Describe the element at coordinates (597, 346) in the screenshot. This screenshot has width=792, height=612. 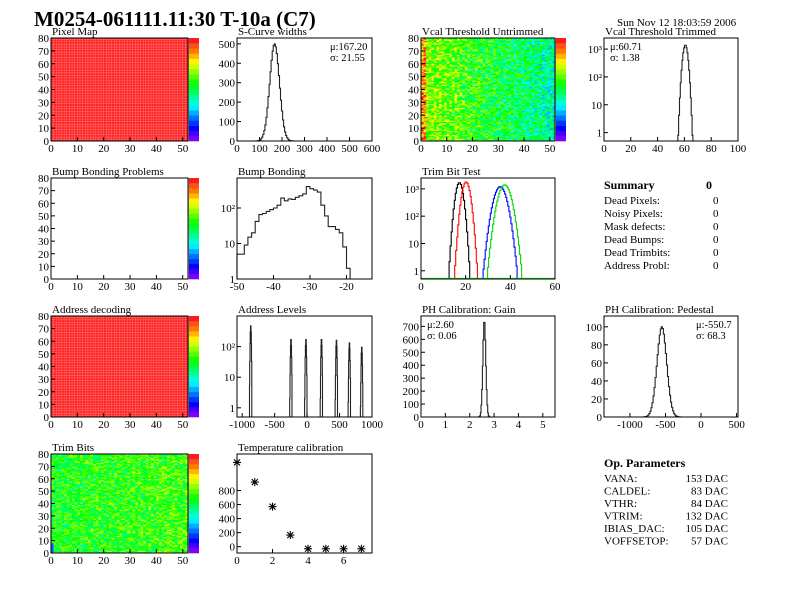
I see `y-tick-label: 80` at that location.